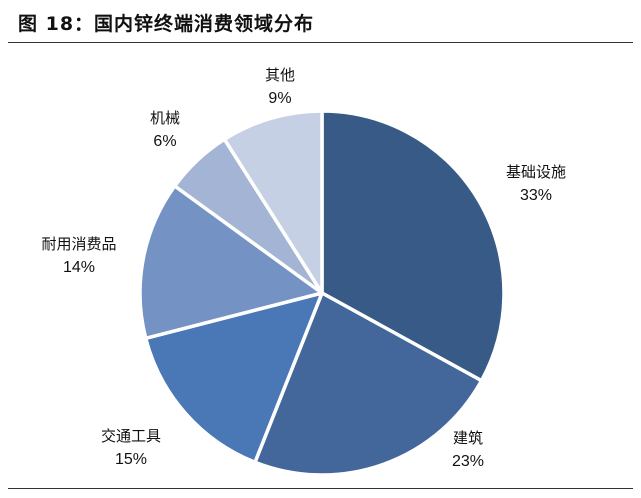  I want to click on slice-label-durable-goods: 耐用消费品 14%, so click(78, 256).